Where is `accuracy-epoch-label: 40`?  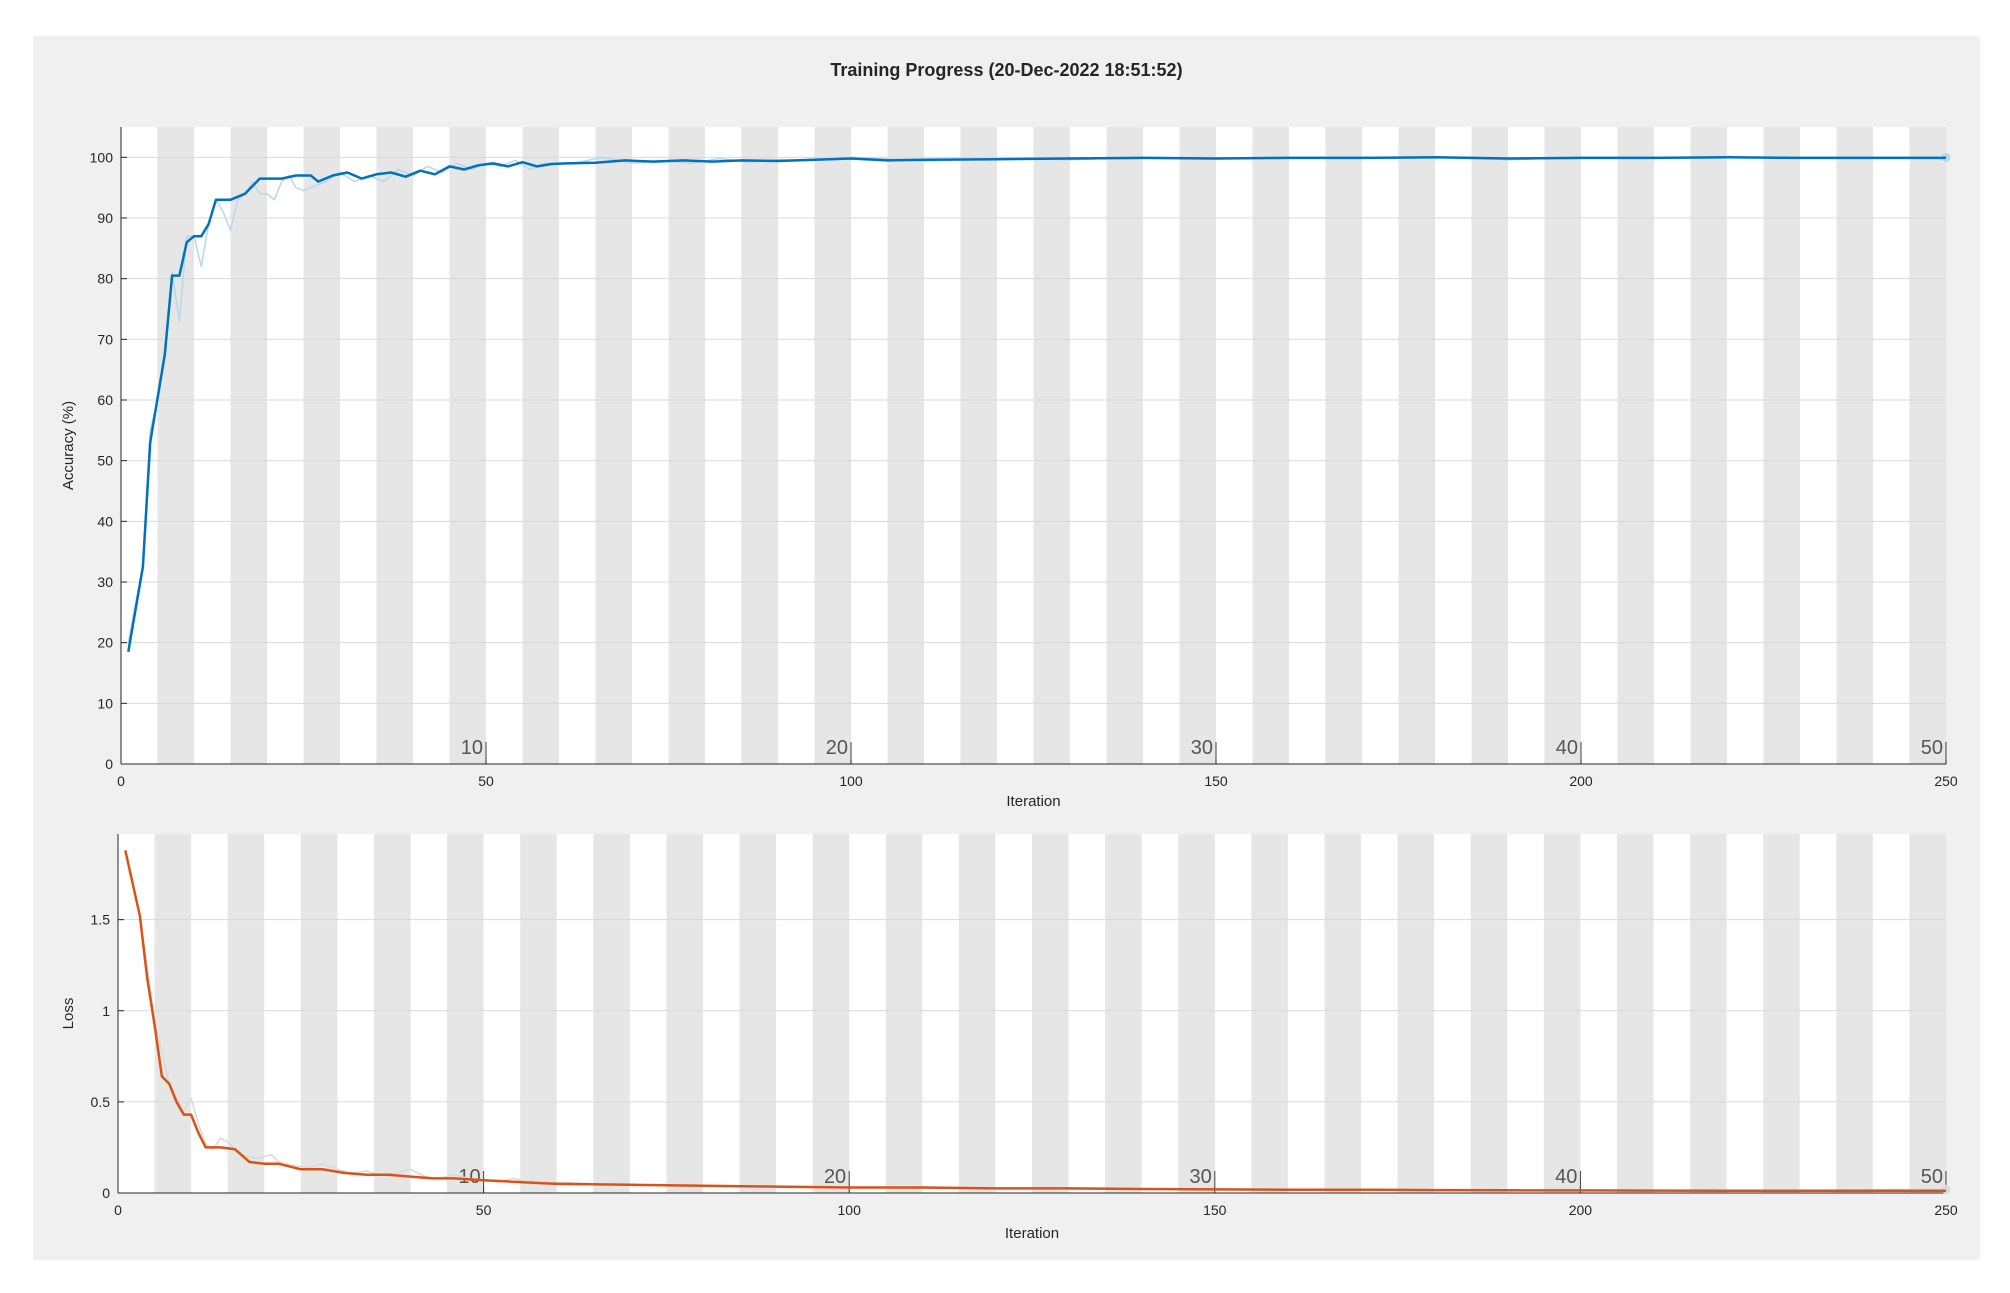
accuracy-epoch-label: 40 is located at coordinates (1567, 748).